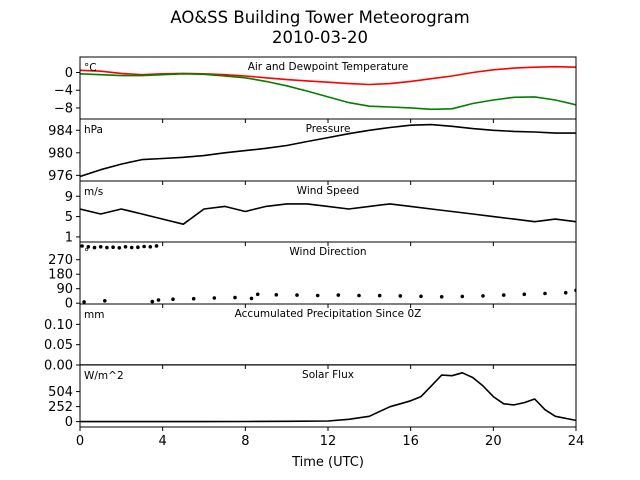  What do you see at coordinates (576, 441) in the screenshot?
I see `x-tick-label: 24` at bounding box center [576, 441].